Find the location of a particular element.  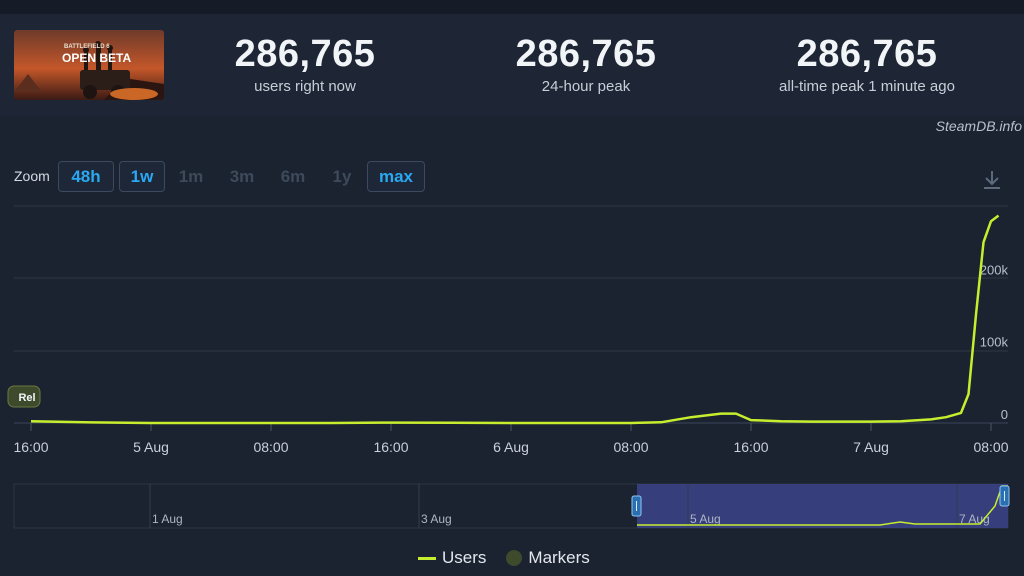

zoom-1w-button: 1w is located at coordinates (142, 176).